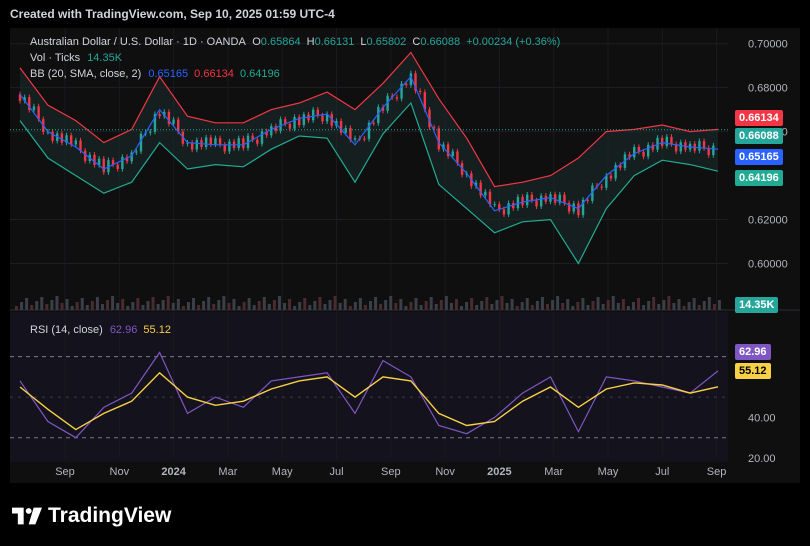  Describe the element at coordinates (86, 74) in the screenshot. I see `legend-bb-label: BB (20, SMA, close, 2)` at that location.